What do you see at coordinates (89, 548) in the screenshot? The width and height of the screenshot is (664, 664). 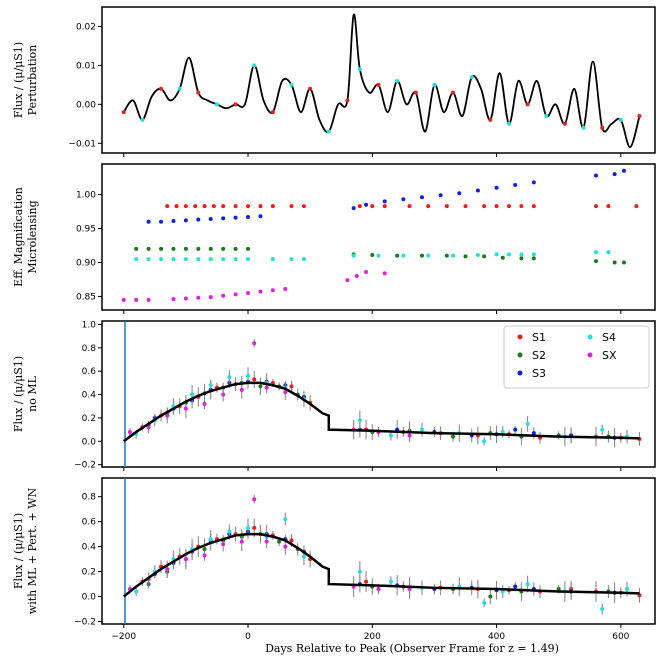 I see `y-tick-label: 0.4` at bounding box center [89, 548].